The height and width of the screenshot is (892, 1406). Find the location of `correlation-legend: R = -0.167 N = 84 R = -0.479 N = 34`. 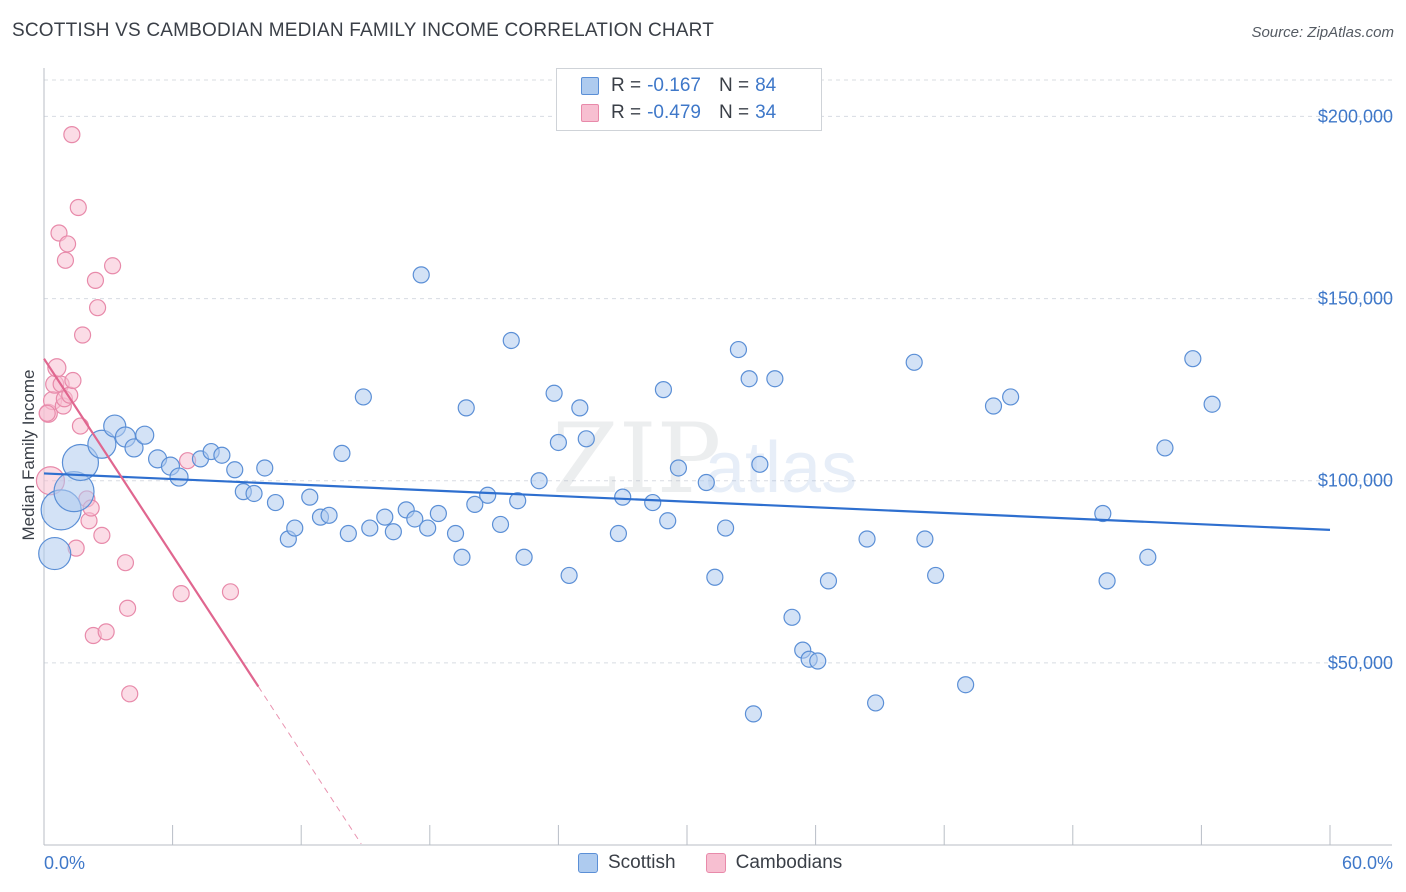

correlation-legend: R = -0.167 N = 84 R = -0.479 N = 34 is located at coordinates (689, 99).